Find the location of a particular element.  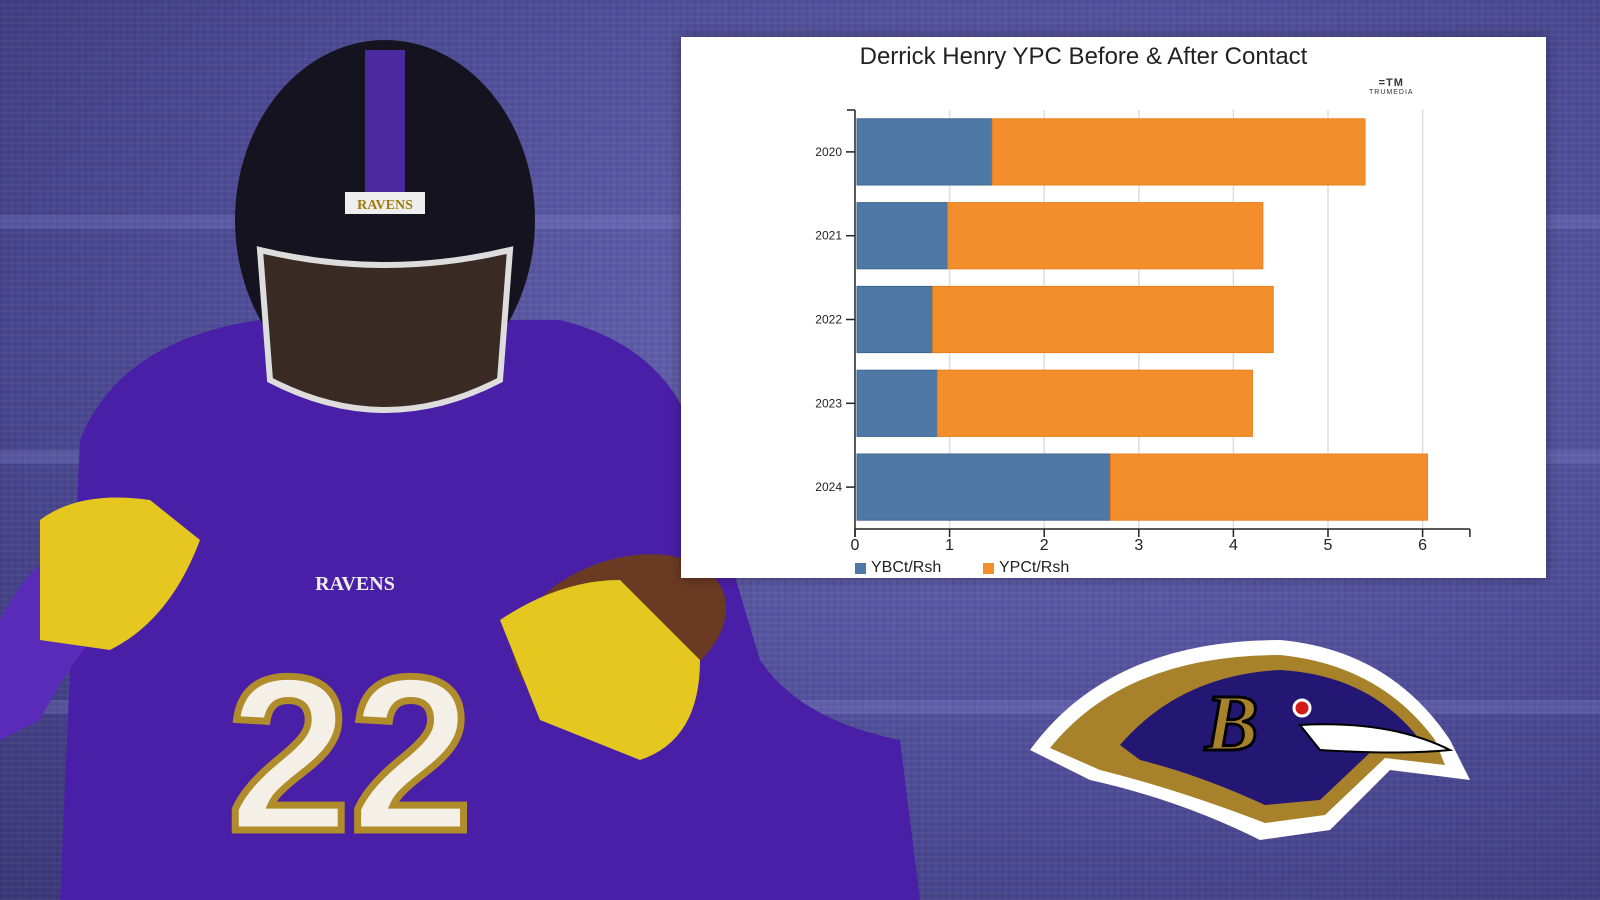

x-tick-label: 1 is located at coordinates (949, 545).